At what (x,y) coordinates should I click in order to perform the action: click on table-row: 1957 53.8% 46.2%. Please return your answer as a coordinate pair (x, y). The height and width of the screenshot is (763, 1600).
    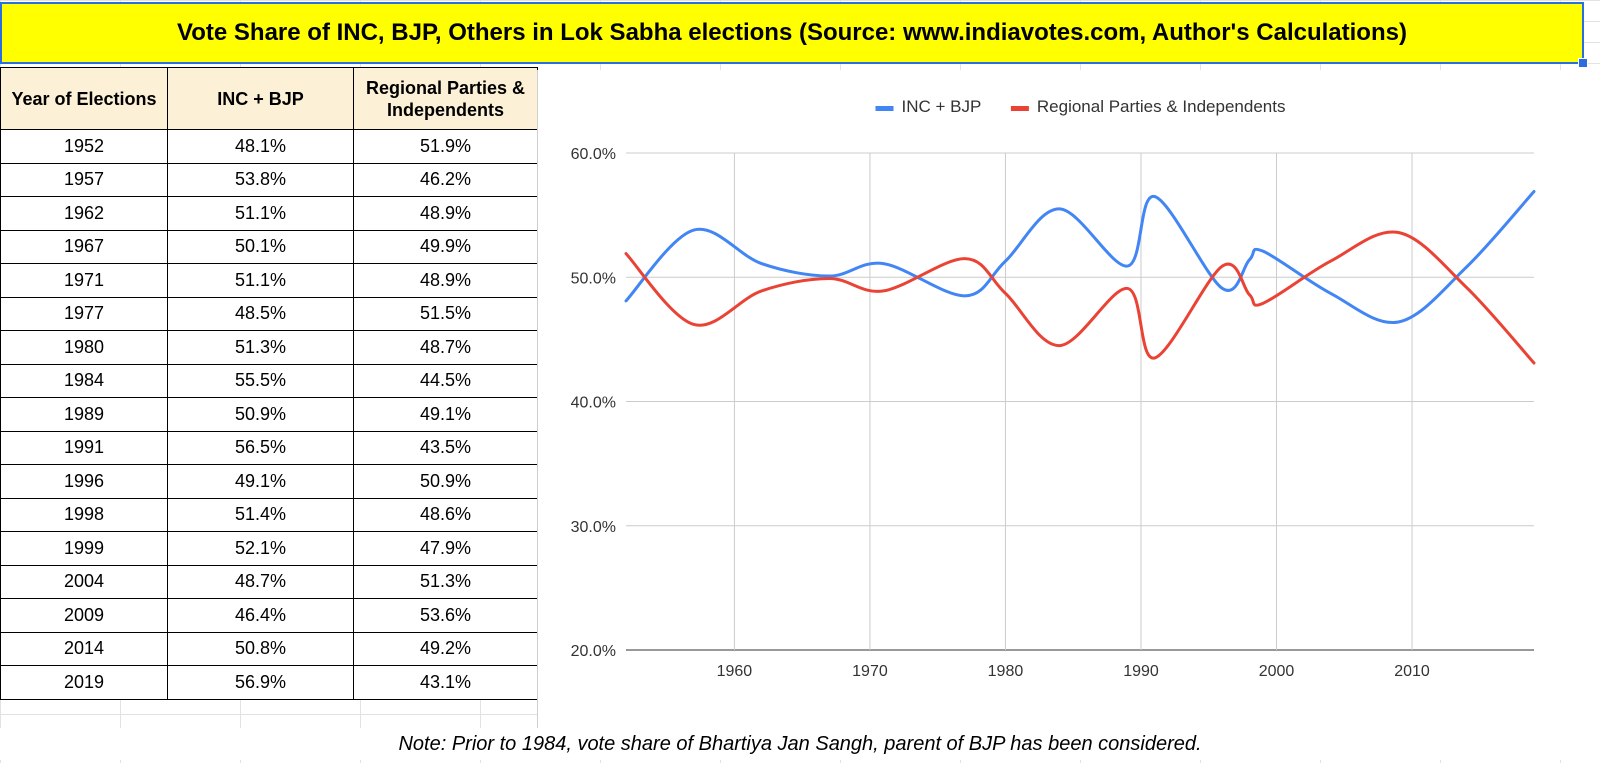
    Looking at the image, I should click on (269, 179).